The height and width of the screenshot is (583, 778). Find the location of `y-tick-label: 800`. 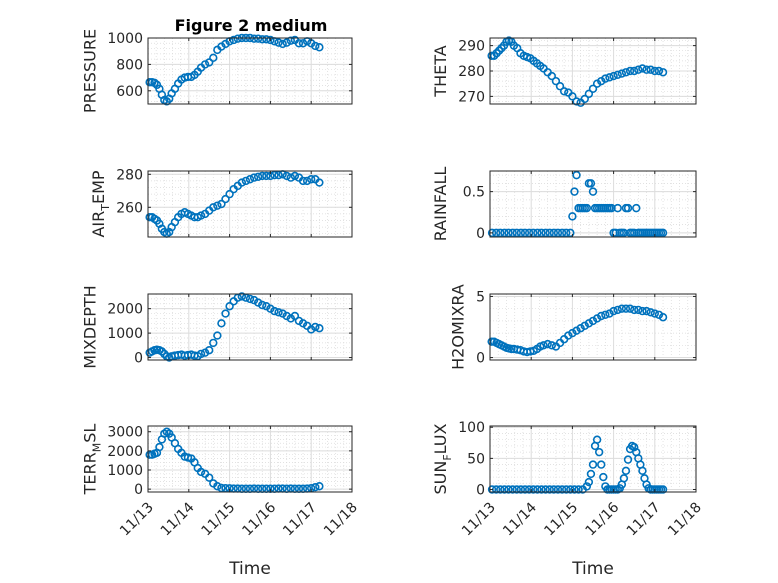

y-tick-label: 800 is located at coordinates (129, 65).